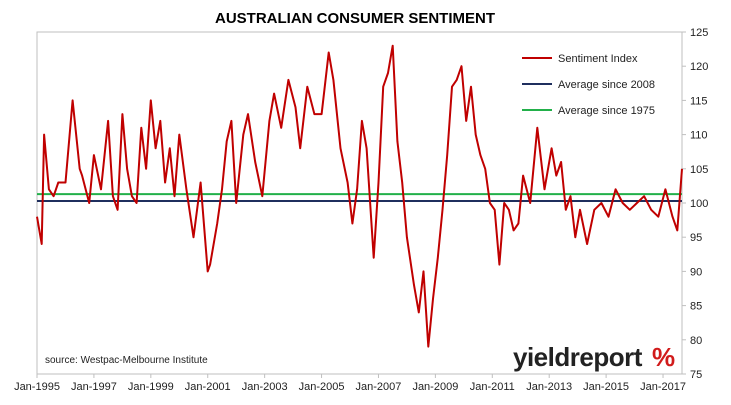 The image size is (731, 405). Describe the element at coordinates (696, 238) in the screenshot. I see `y-tick-label: 95` at that location.